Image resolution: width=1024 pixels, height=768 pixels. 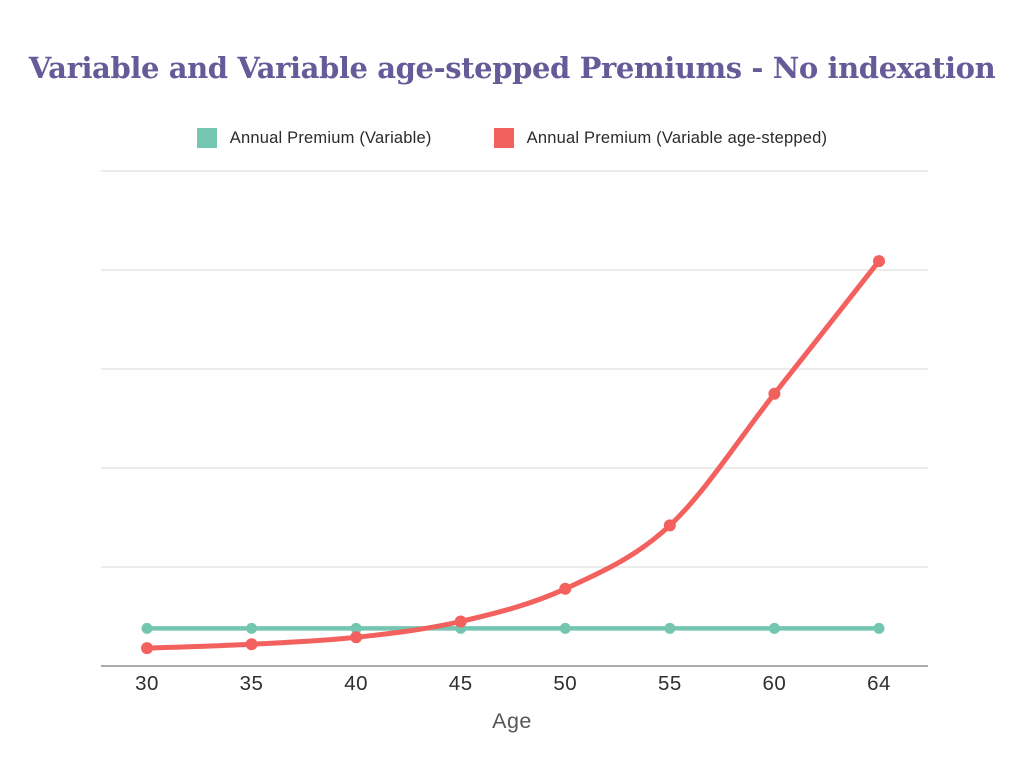 I want to click on legend-swatch-age-stepped-icon, so click(x=503, y=138).